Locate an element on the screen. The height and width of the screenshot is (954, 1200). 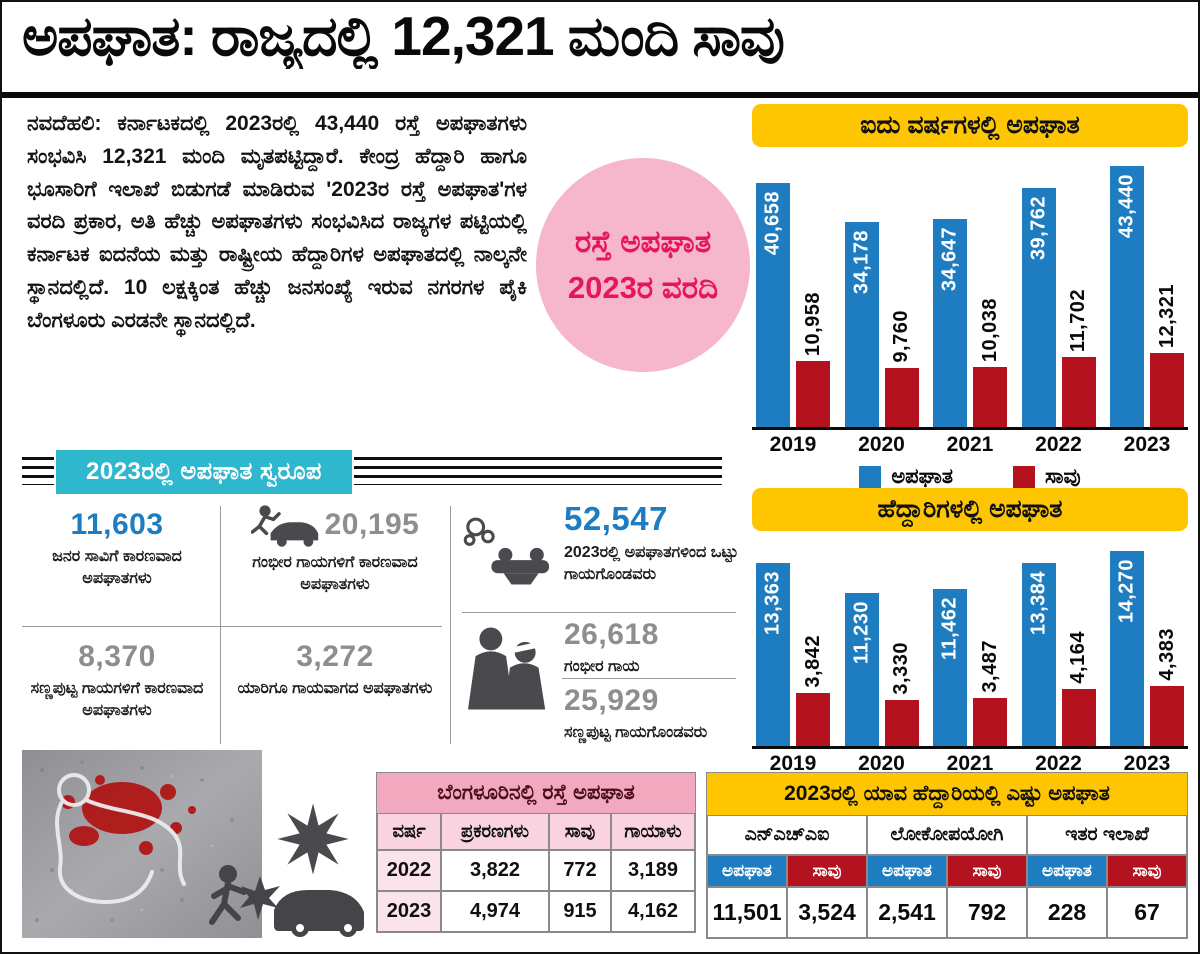
chart-title: ಐದು ವರ್ಷಗಳಲ್ಲಿ ಅಪಘಾತ is located at coordinates (970, 125).